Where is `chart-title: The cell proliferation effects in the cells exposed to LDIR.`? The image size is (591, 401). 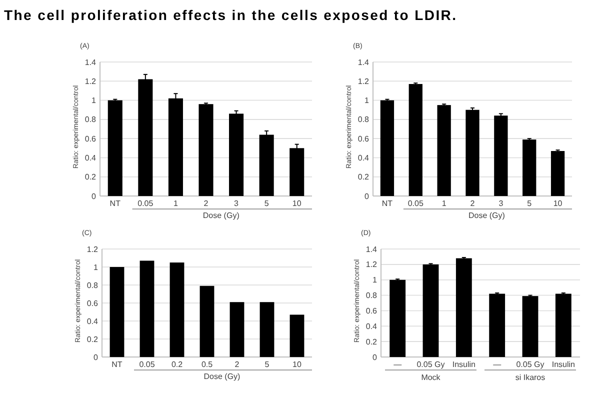
chart-title: The cell proliferation effects in the cells exposed to LDIR. is located at coordinates (231, 15).